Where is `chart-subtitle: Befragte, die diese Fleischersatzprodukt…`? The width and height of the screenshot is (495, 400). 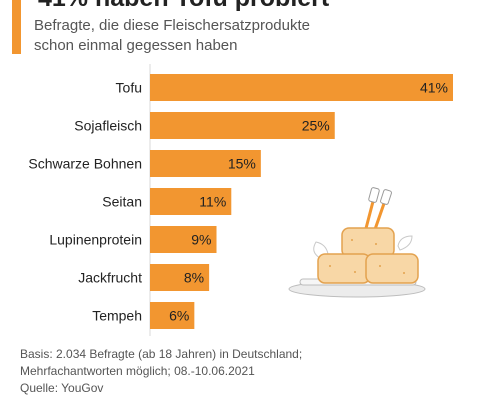 chart-subtitle: Befragte, die diese Fleischersatzprodukt… is located at coordinates (172, 35).